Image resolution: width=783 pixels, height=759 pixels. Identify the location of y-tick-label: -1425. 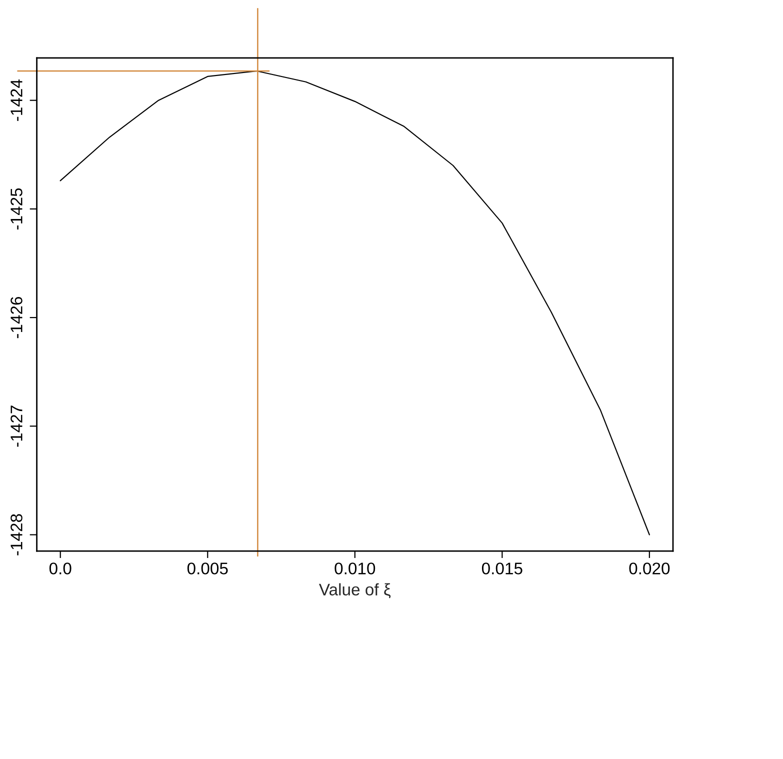
(16, 209).